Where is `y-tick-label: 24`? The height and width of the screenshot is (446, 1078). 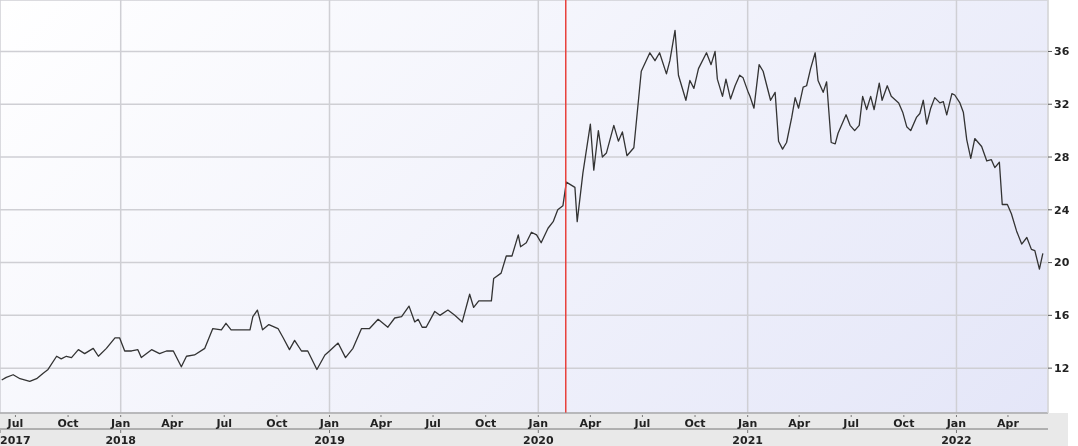 y-tick-label: 24 is located at coordinates (1062, 210).